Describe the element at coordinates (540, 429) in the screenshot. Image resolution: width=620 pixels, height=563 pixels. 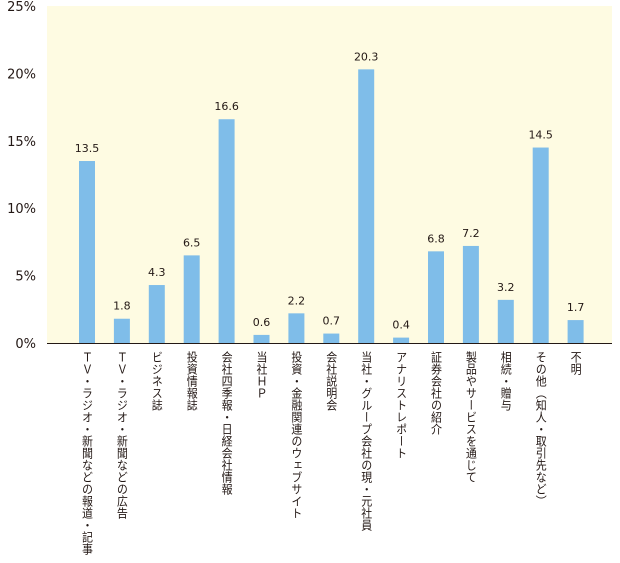
I see `category-label: その他（知人・取引先など）` at that location.